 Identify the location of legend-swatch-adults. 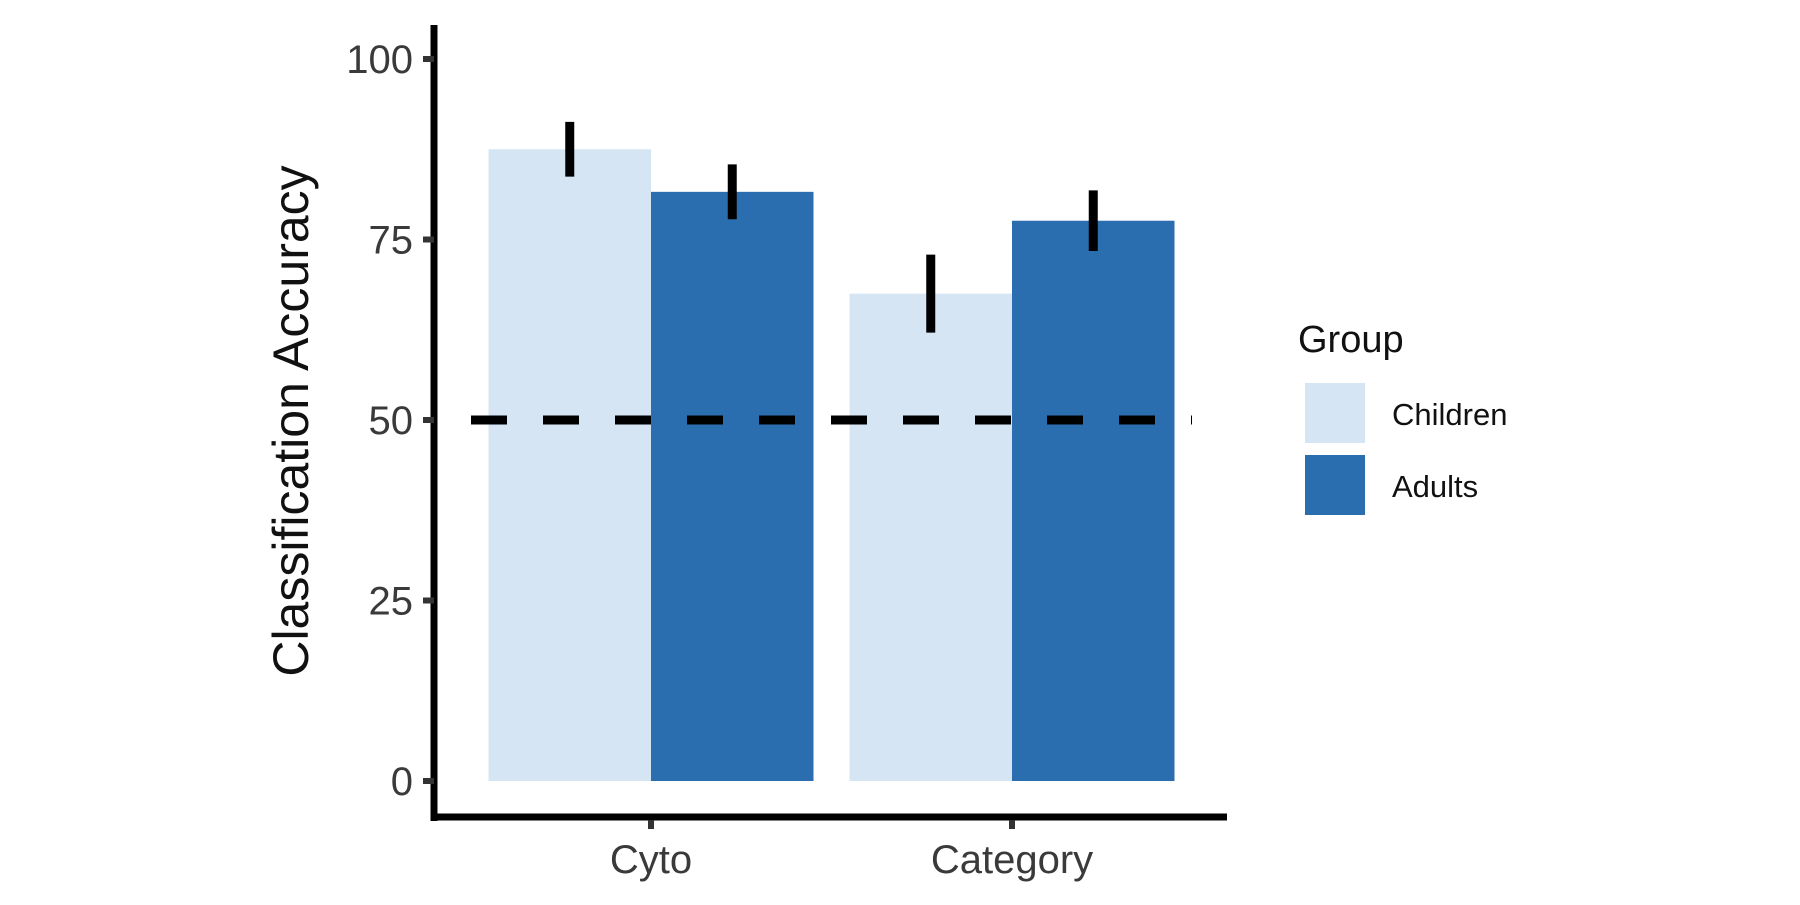
(1335, 485).